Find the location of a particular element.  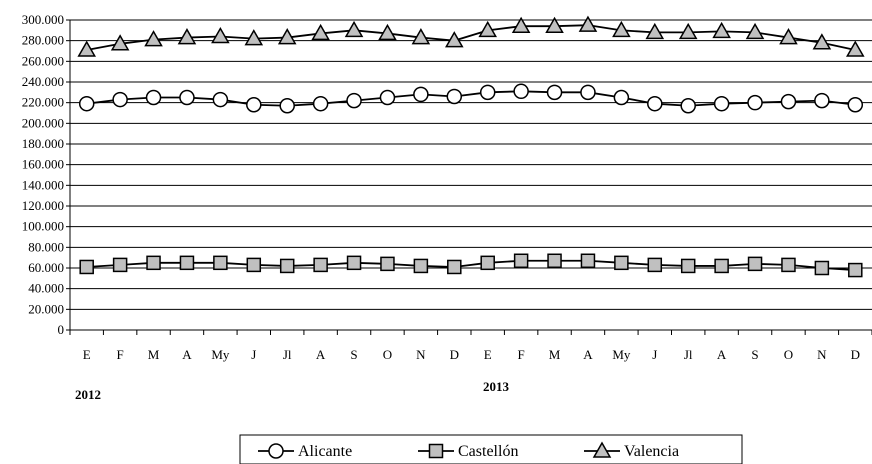

x-tick-label: My is located at coordinates (621, 354).